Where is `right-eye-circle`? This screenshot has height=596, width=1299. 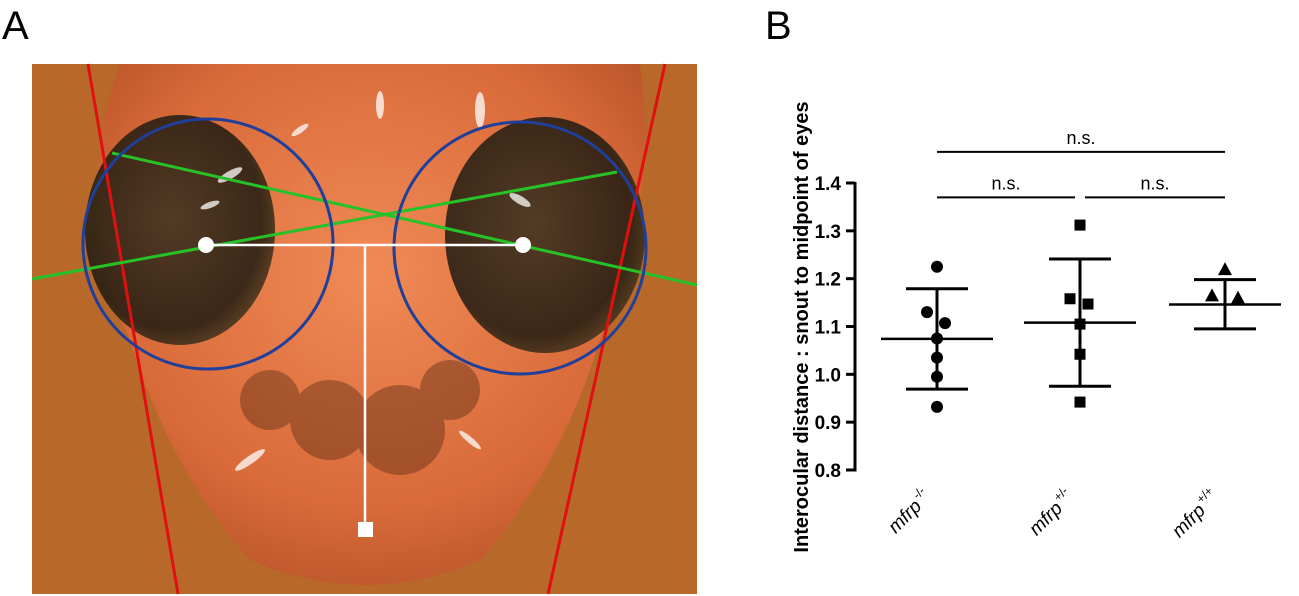
right-eye-circle is located at coordinates (520, 248).